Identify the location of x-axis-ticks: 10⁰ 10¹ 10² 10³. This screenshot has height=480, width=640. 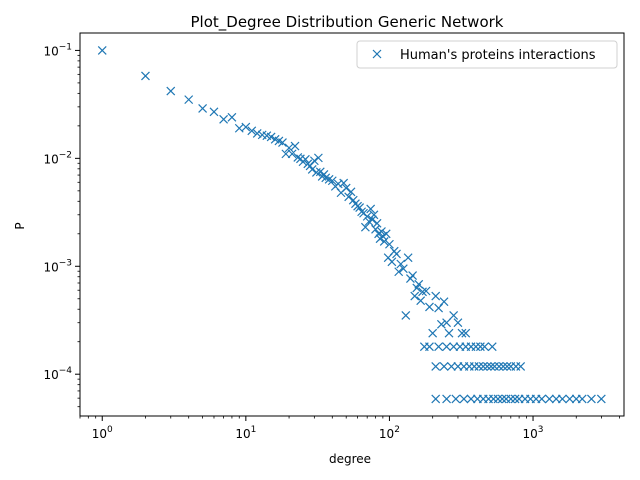
(349, 428).